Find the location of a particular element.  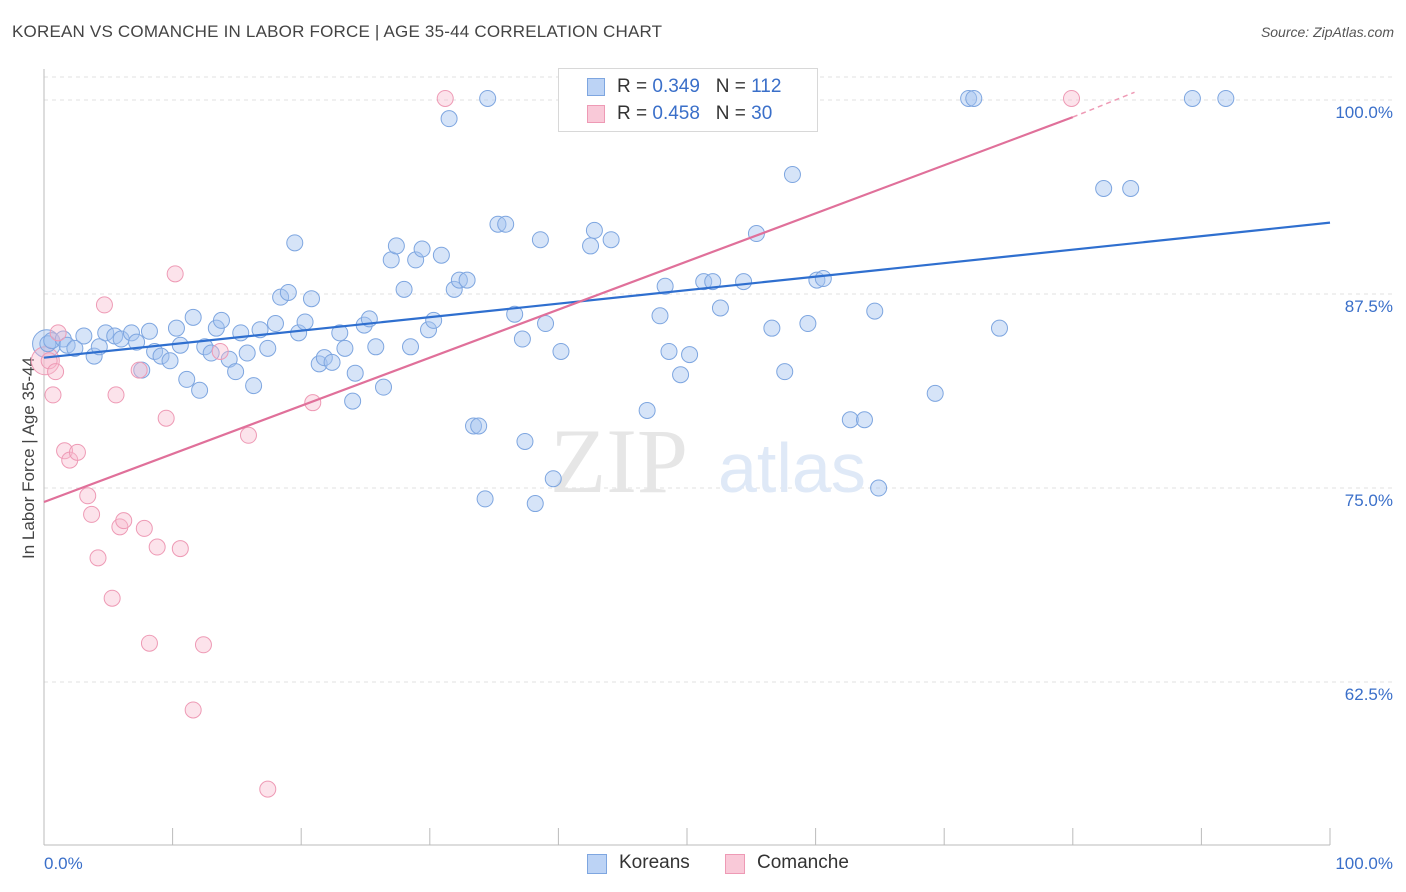

y-tick-label: 75.0% is located at coordinates (1369, 500).